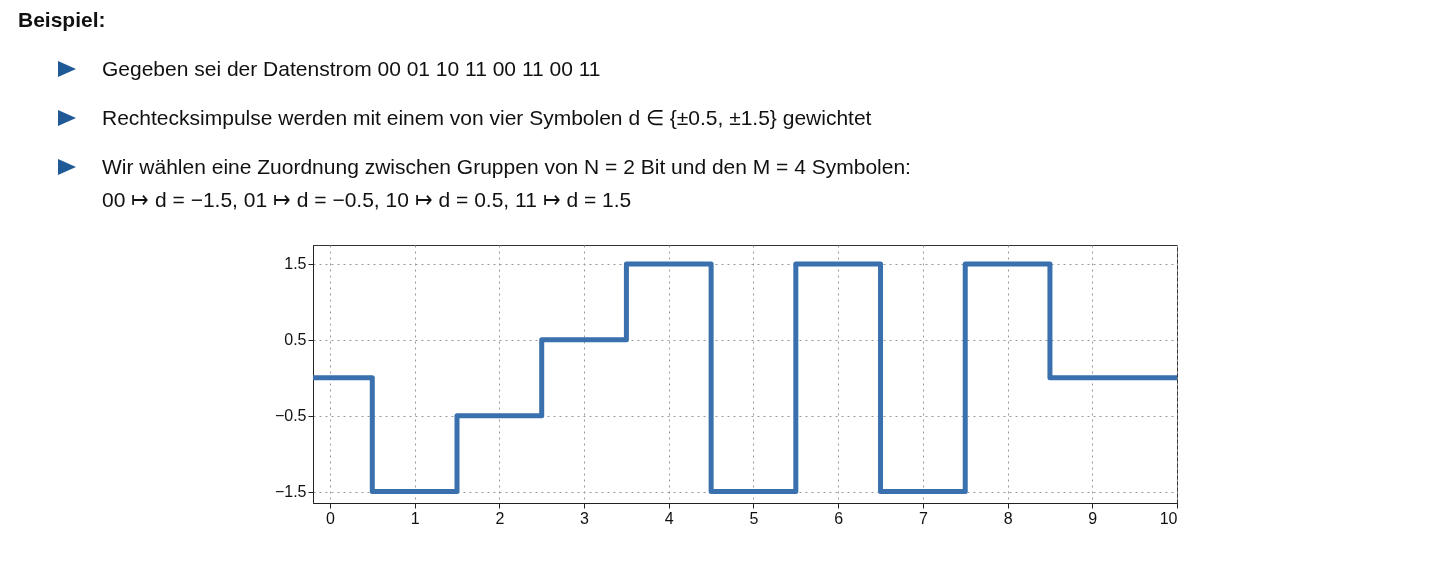 This screenshot has width=1445, height=572. What do you see at coordinates (330, 518) in the screenshot?
I see `x-tick-label: 0` at bounding box center [330, 518].